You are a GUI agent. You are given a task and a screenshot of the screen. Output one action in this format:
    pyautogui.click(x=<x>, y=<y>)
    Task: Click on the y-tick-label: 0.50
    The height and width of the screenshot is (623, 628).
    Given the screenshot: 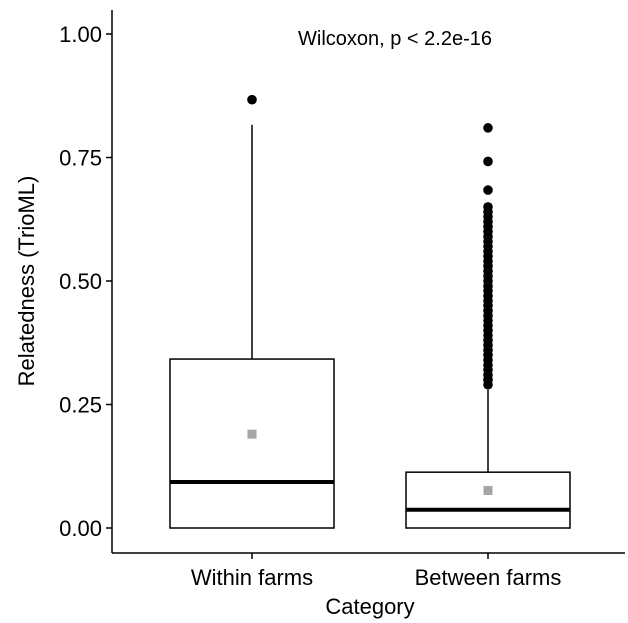 What is the action you would take?
    pyautogui.click(x=80, y=281)
    